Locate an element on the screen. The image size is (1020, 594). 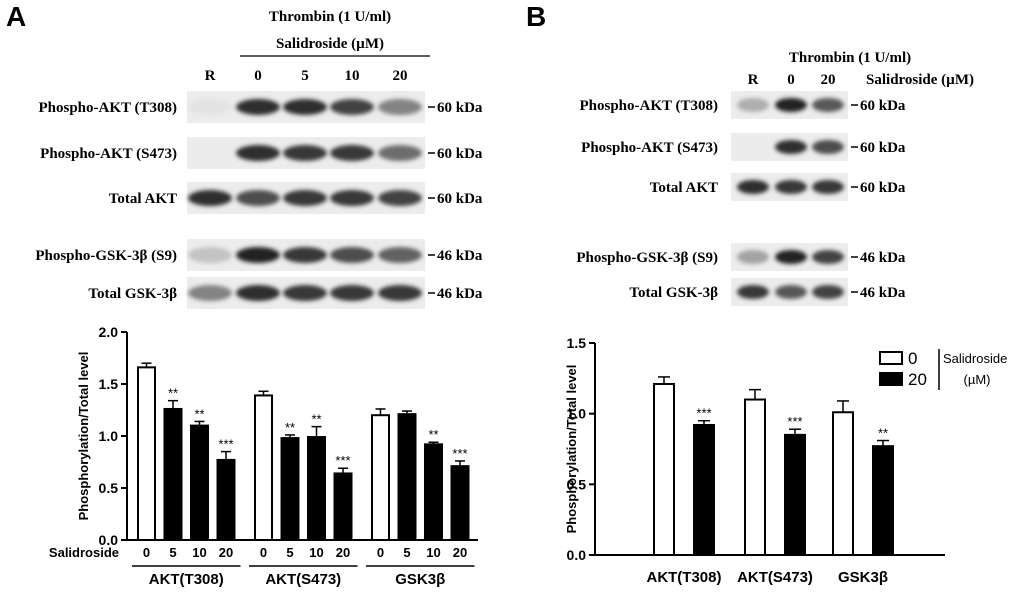
lane-label: 5 is located at coordinates (305, 76).